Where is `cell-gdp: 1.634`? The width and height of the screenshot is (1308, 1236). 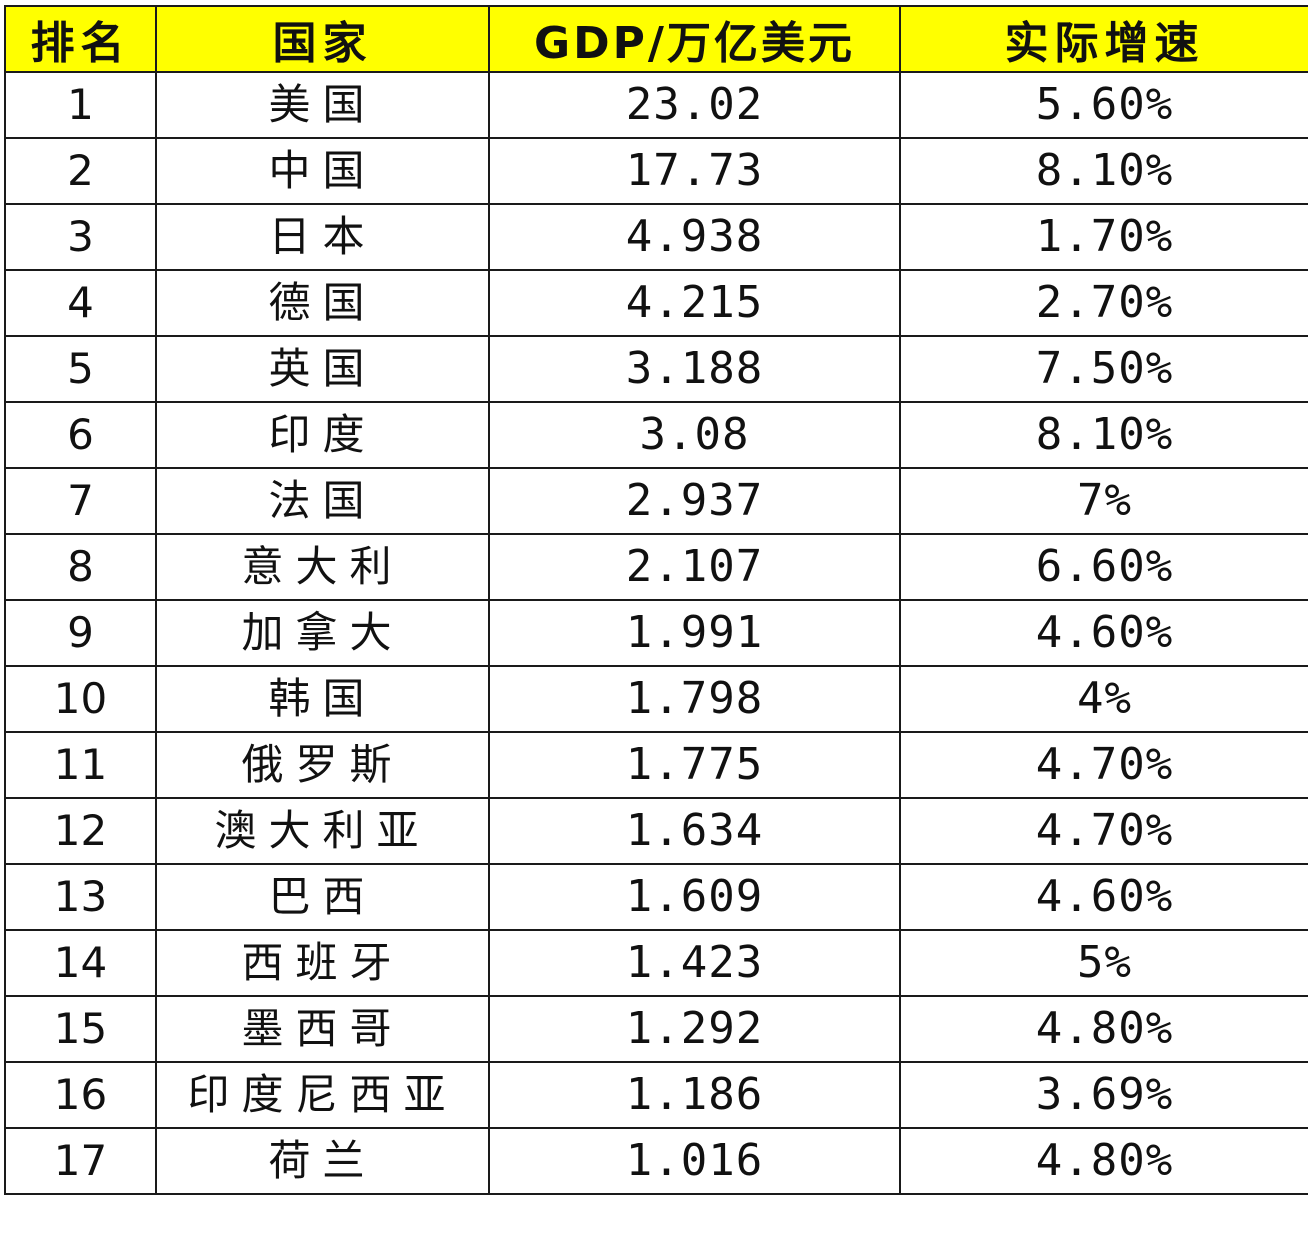
cell-gdp: 1.634 is located at coordinates (694, 831).